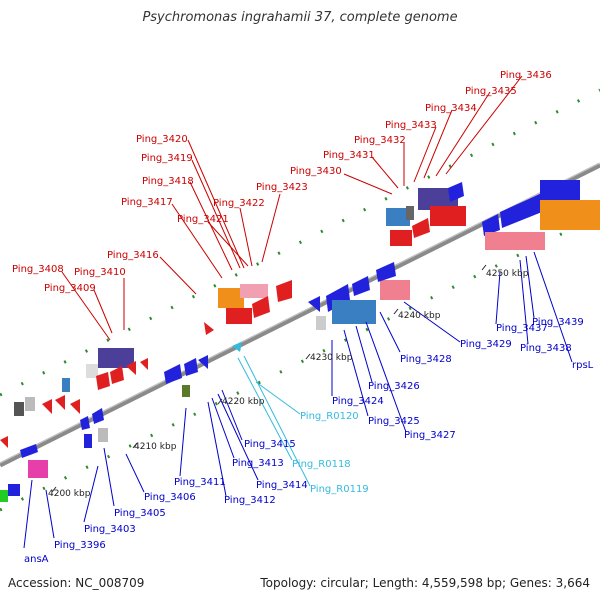 Image resolution: width=600 pixels, height=600 pixels. I want to click on gene-label: Ping_3416, so click(133, 255).